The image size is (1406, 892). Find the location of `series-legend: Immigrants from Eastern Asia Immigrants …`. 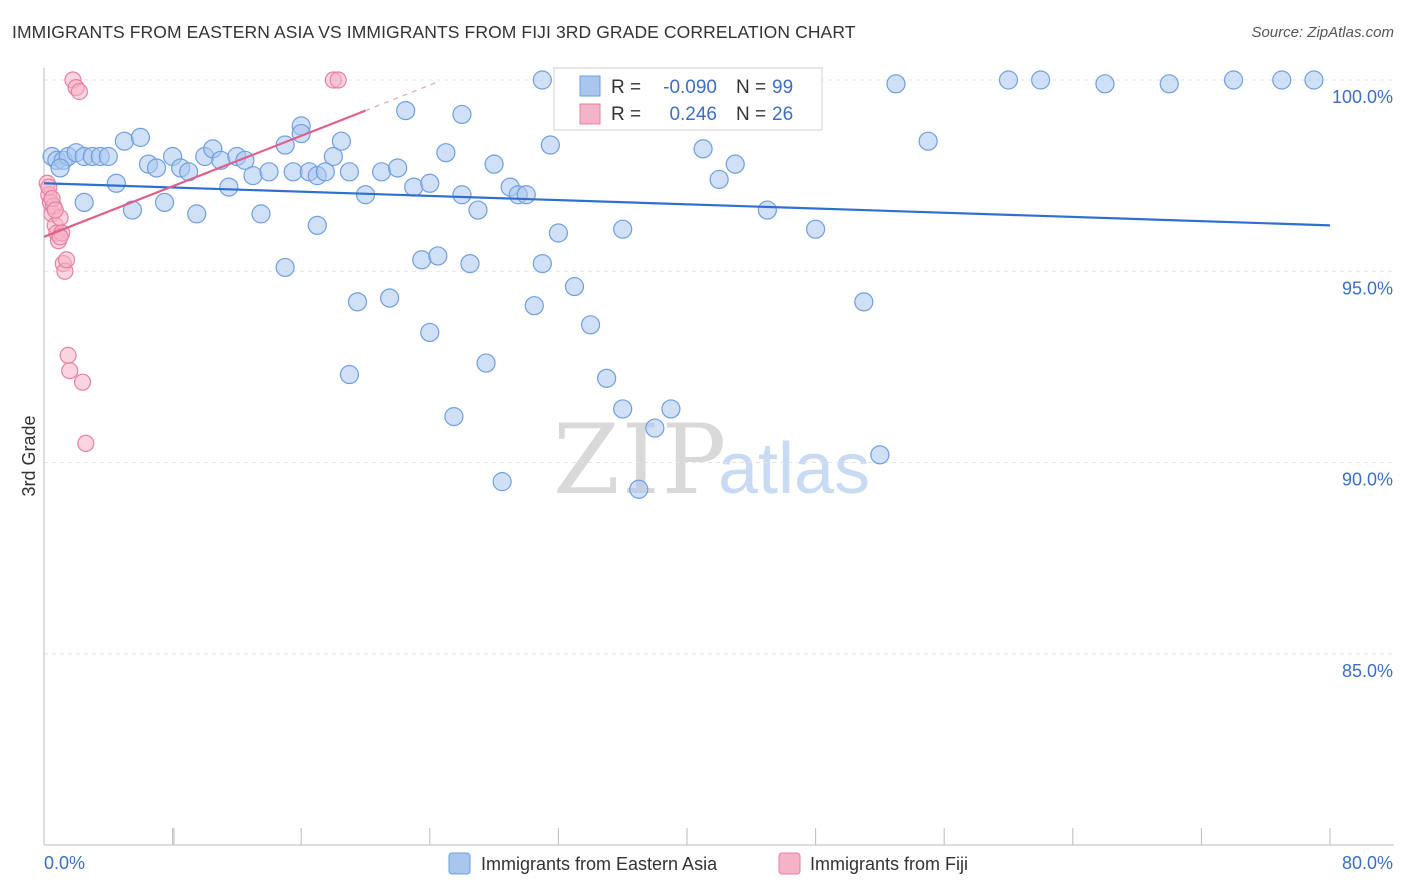

series-legend: Immigrants from Eastern Asia Immigrants … is located at coordinates (708, 863).